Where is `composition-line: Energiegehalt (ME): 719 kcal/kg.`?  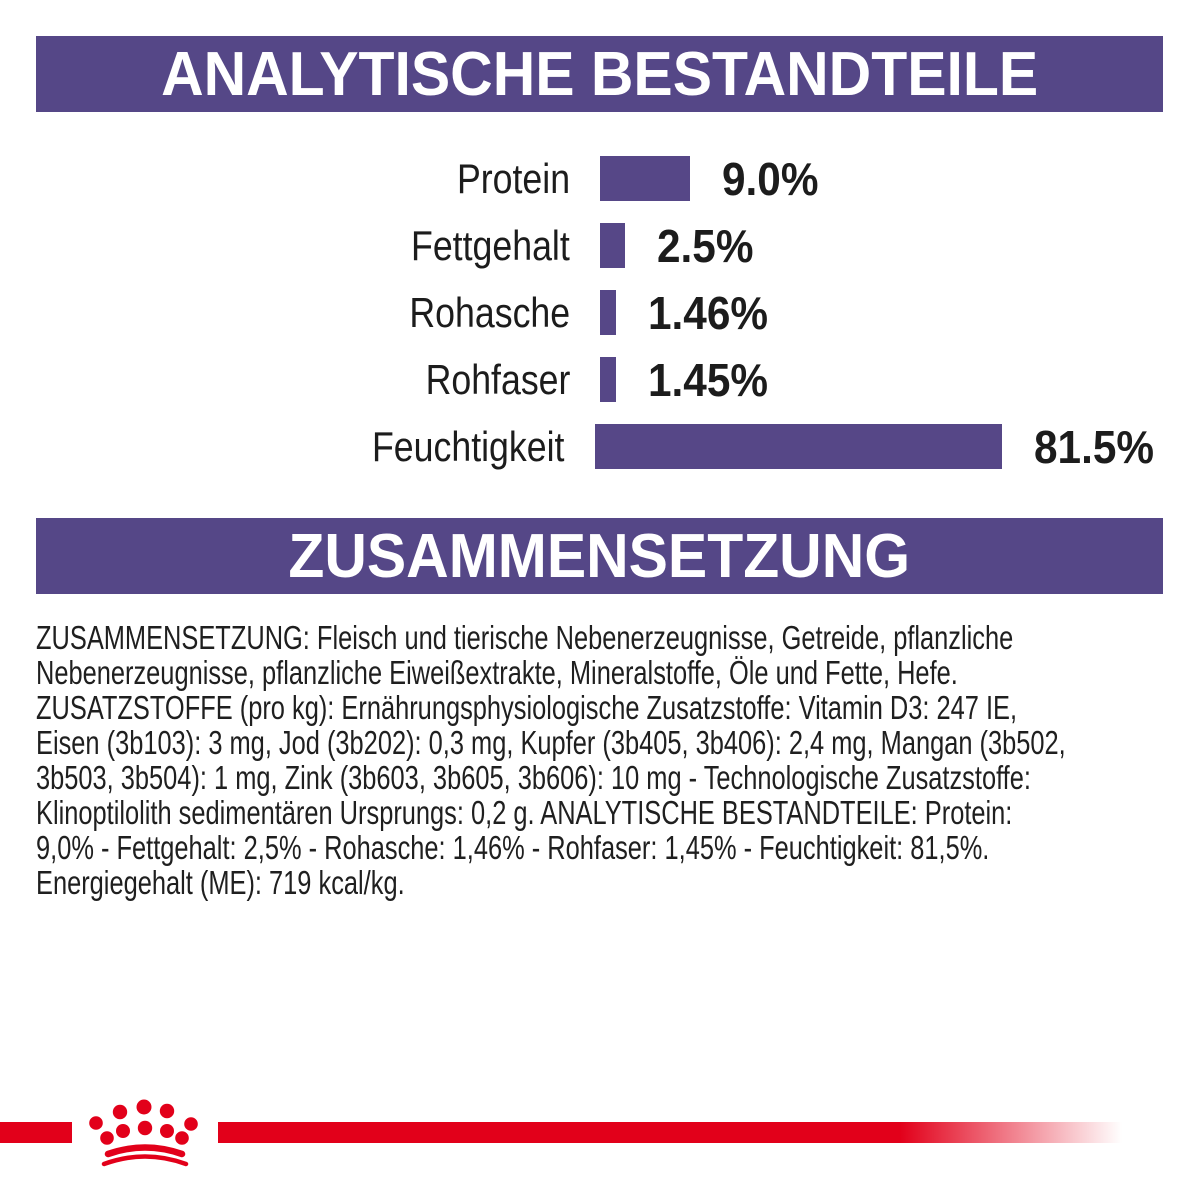 composition-line: Energiegehalt (ME): 719 kcal/kg. is located at coordinates (600, 882).